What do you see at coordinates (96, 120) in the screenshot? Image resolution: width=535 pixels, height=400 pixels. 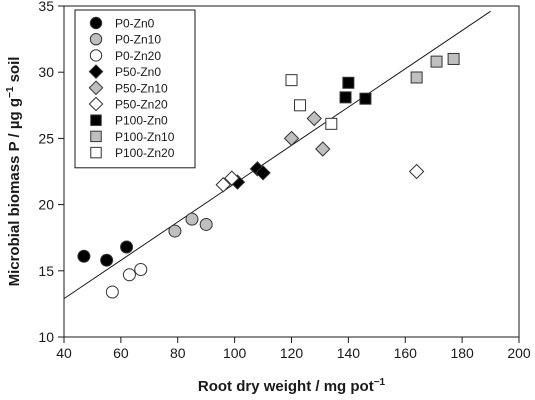 I see `legend-marker-p100-zn0` at bounding box center [96, 120].